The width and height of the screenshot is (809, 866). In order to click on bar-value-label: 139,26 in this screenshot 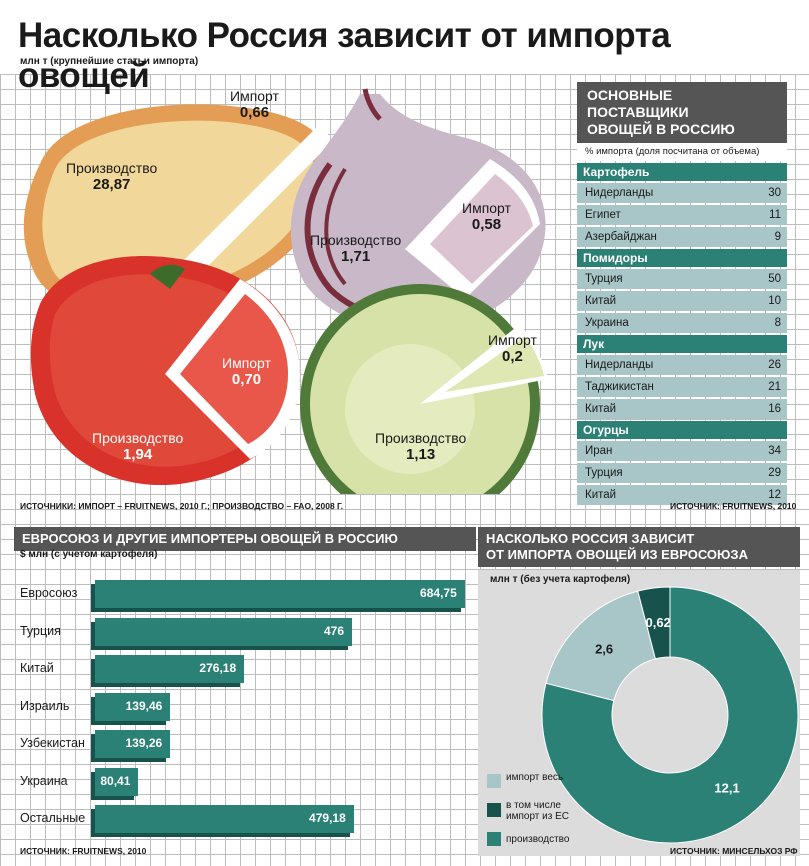, I will do `click(144, 743)`.